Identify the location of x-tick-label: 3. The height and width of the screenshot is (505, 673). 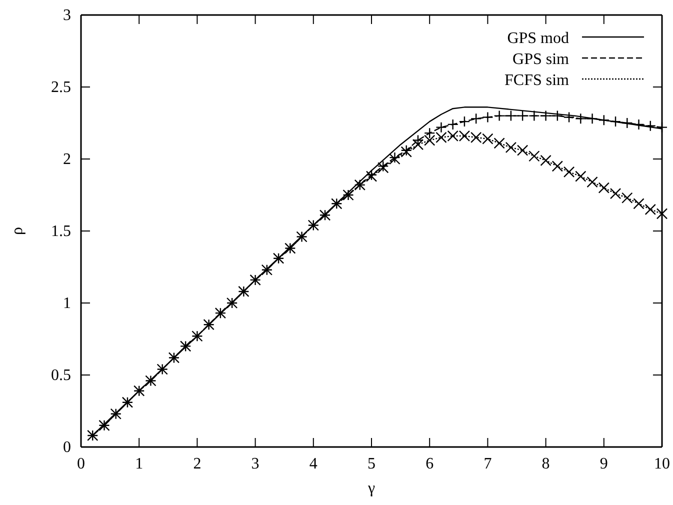
(255, 463).